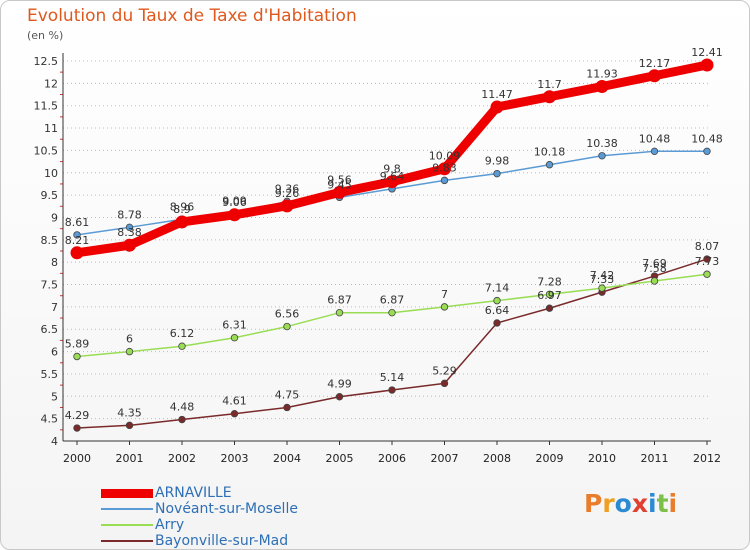 The height and width of the screenshot is (550, 750). What do you see at coordinates (287, 188) in the screenshot?
I see `data-label: 9.36` at bounding box center [287, 188].